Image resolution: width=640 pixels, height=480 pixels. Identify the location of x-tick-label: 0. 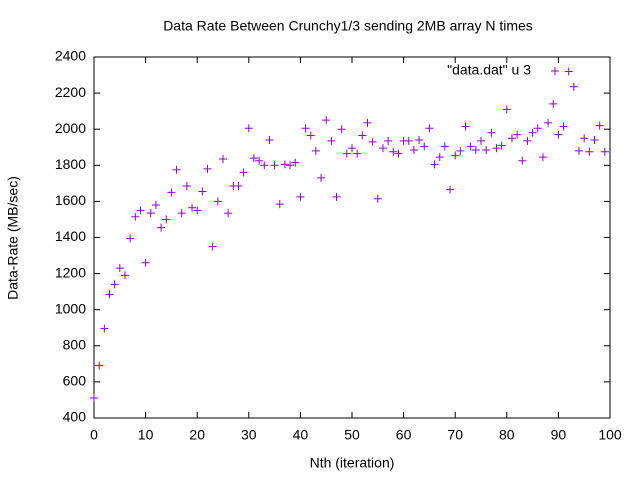
(94, 435).